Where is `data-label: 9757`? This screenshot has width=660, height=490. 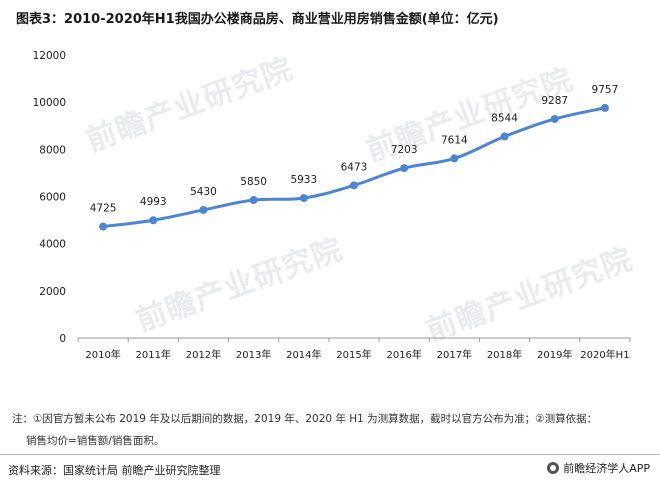
data-label: 9757 is located at coordinates (605, 90).